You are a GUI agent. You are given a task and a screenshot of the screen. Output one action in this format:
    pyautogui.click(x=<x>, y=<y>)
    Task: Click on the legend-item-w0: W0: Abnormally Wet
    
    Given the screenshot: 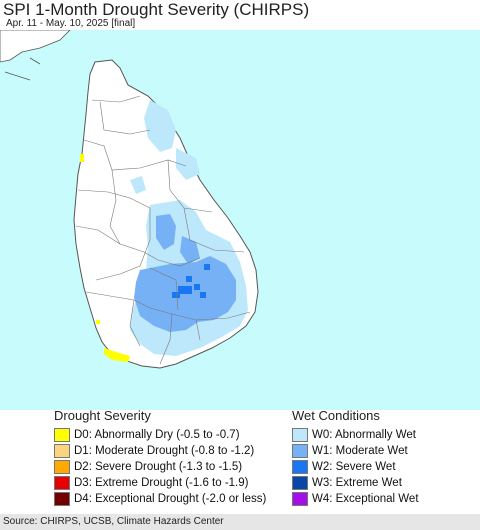 What is the action you would take?
    pyautogui.click(x=355, y=435)
    